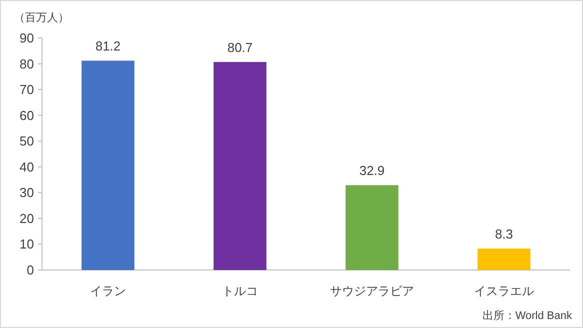 This screenshot has height=328, width=583. What do you see at coordinates (27, 192) in the screenshot?
I see `y-tick-label: 30` at bounding box center [27, 192].